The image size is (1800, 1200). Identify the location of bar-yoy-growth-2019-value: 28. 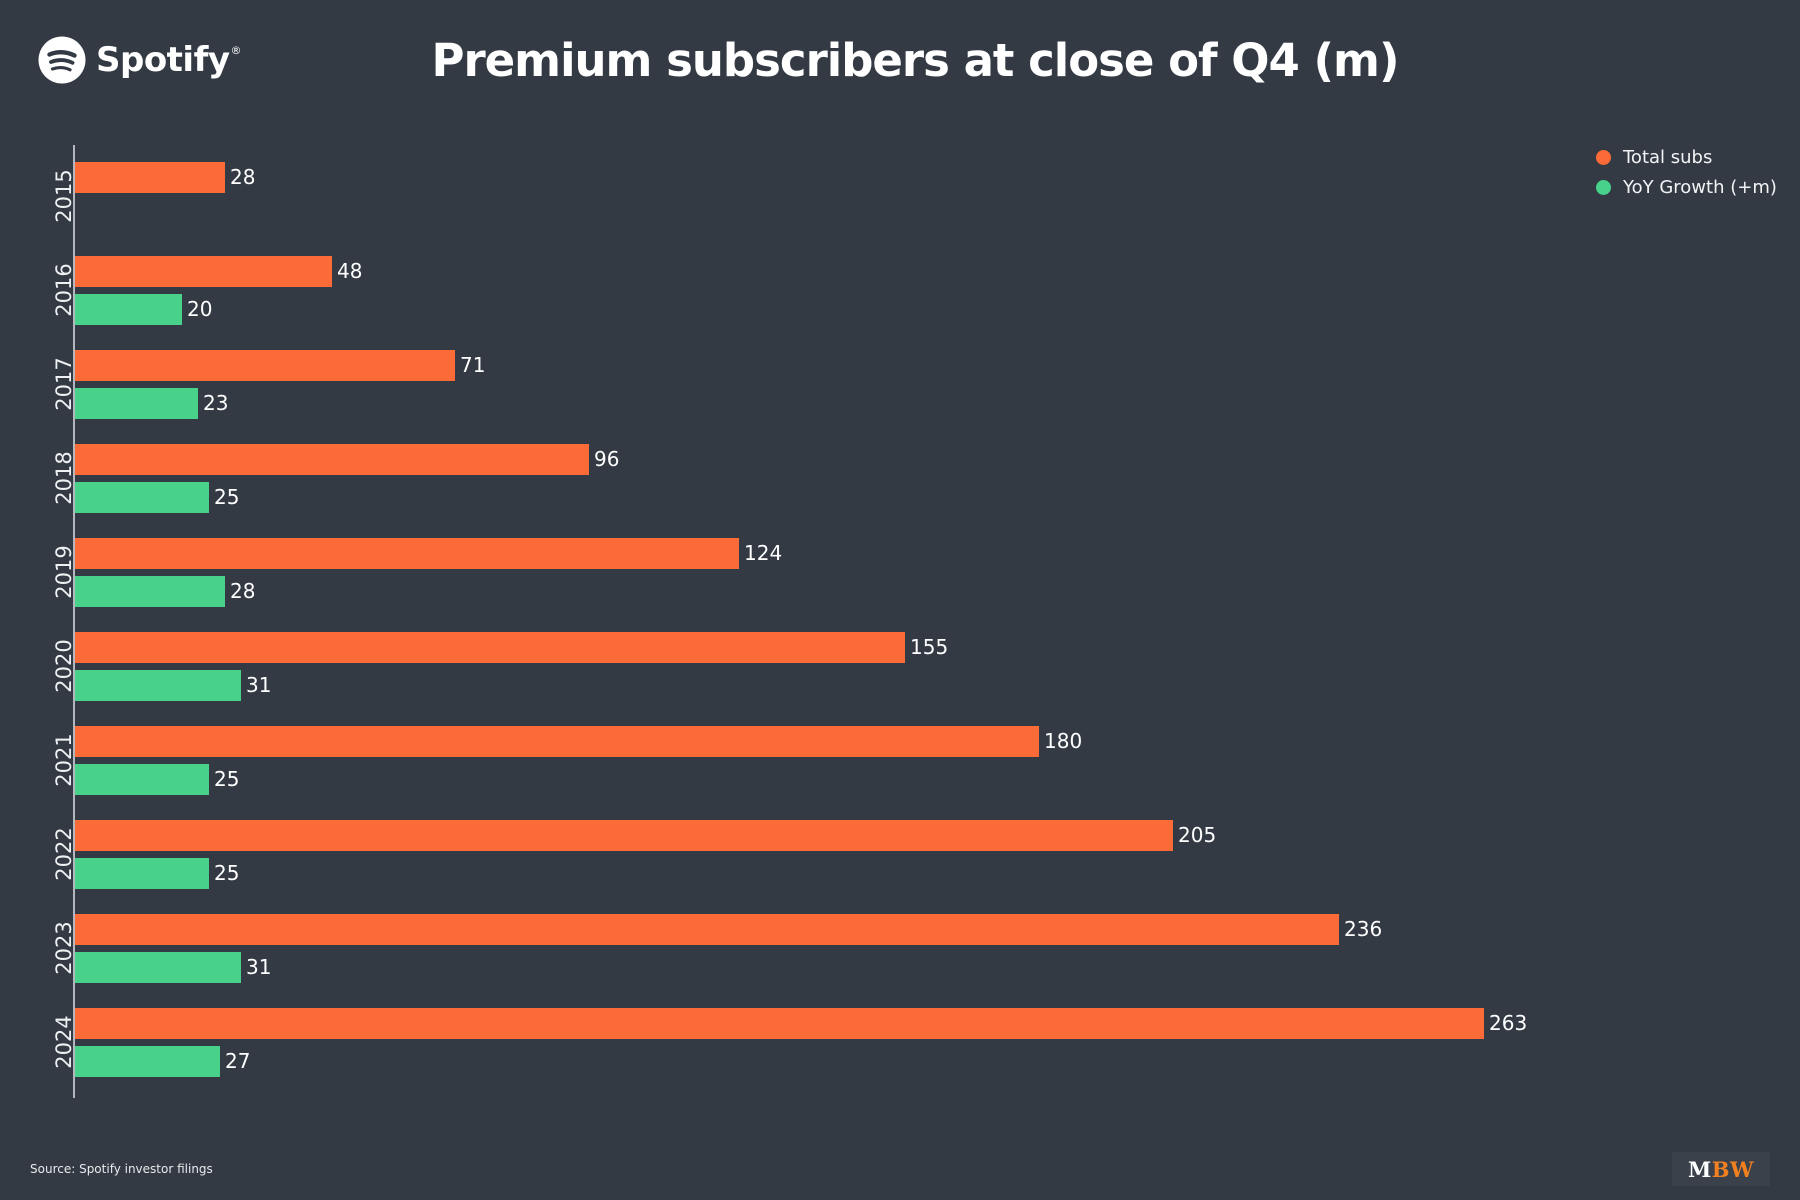
(243, 591).